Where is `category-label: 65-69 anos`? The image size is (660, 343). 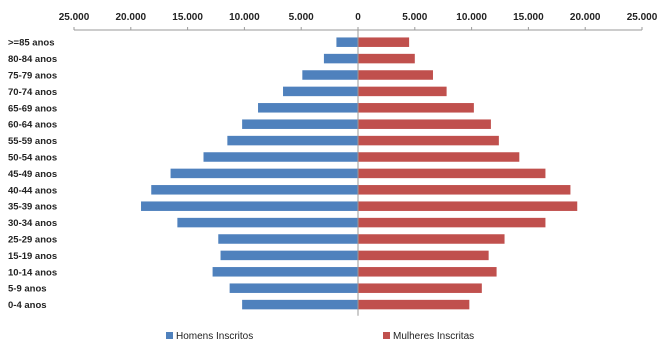
category-label: 65-69 anos is located at coordinates (32, 108).